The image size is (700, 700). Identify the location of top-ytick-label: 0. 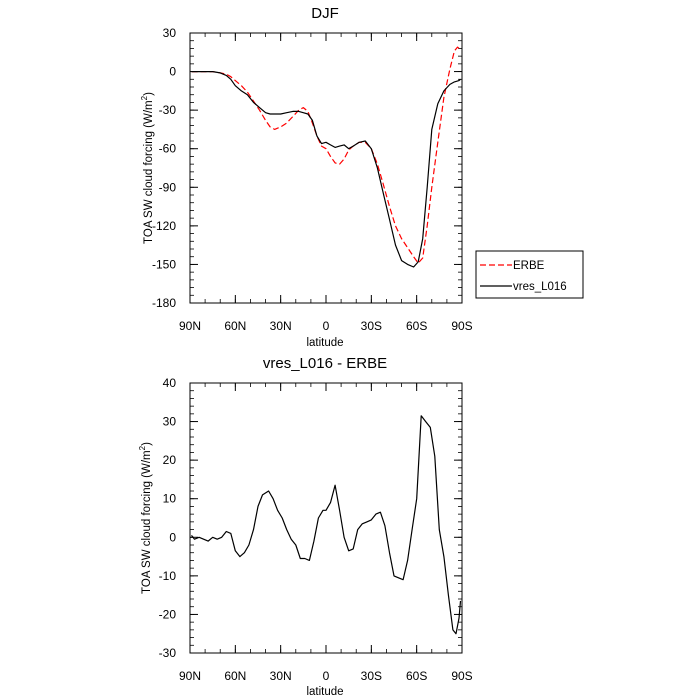
(172, 72).